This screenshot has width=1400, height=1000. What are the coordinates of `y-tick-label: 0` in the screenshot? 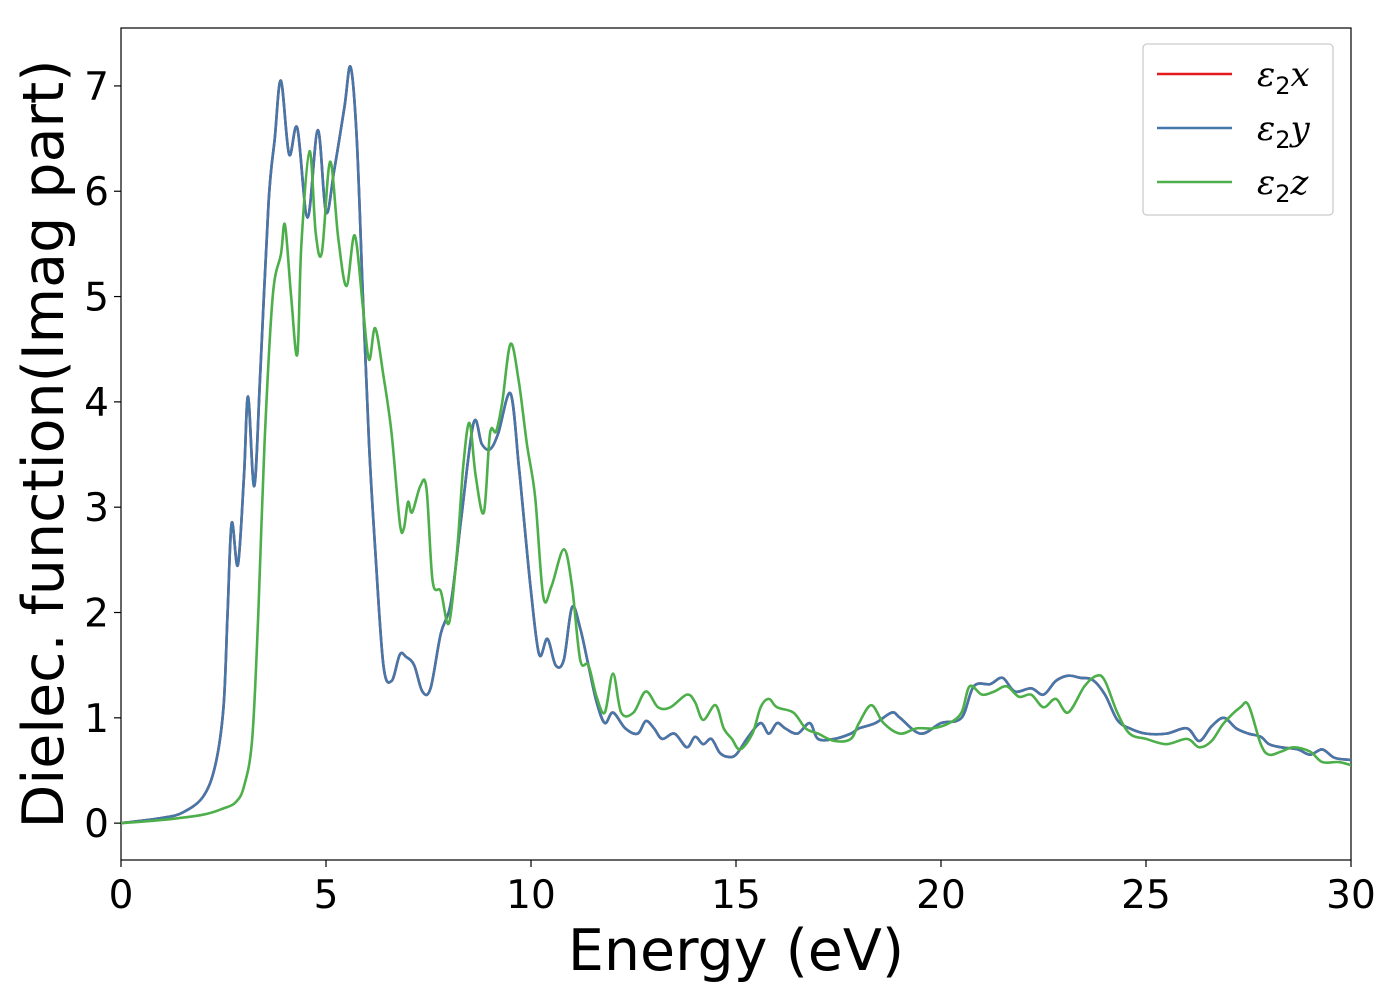 It's located at (96, 824).